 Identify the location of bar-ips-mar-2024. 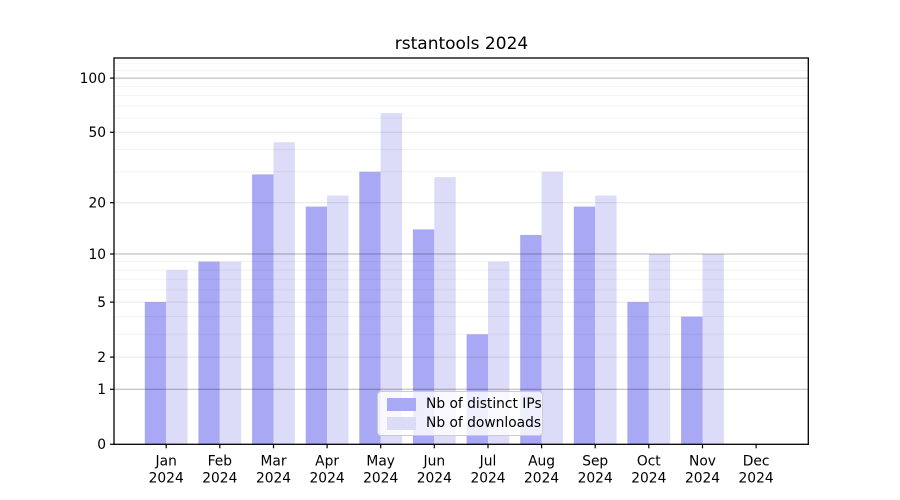
(263, 309).